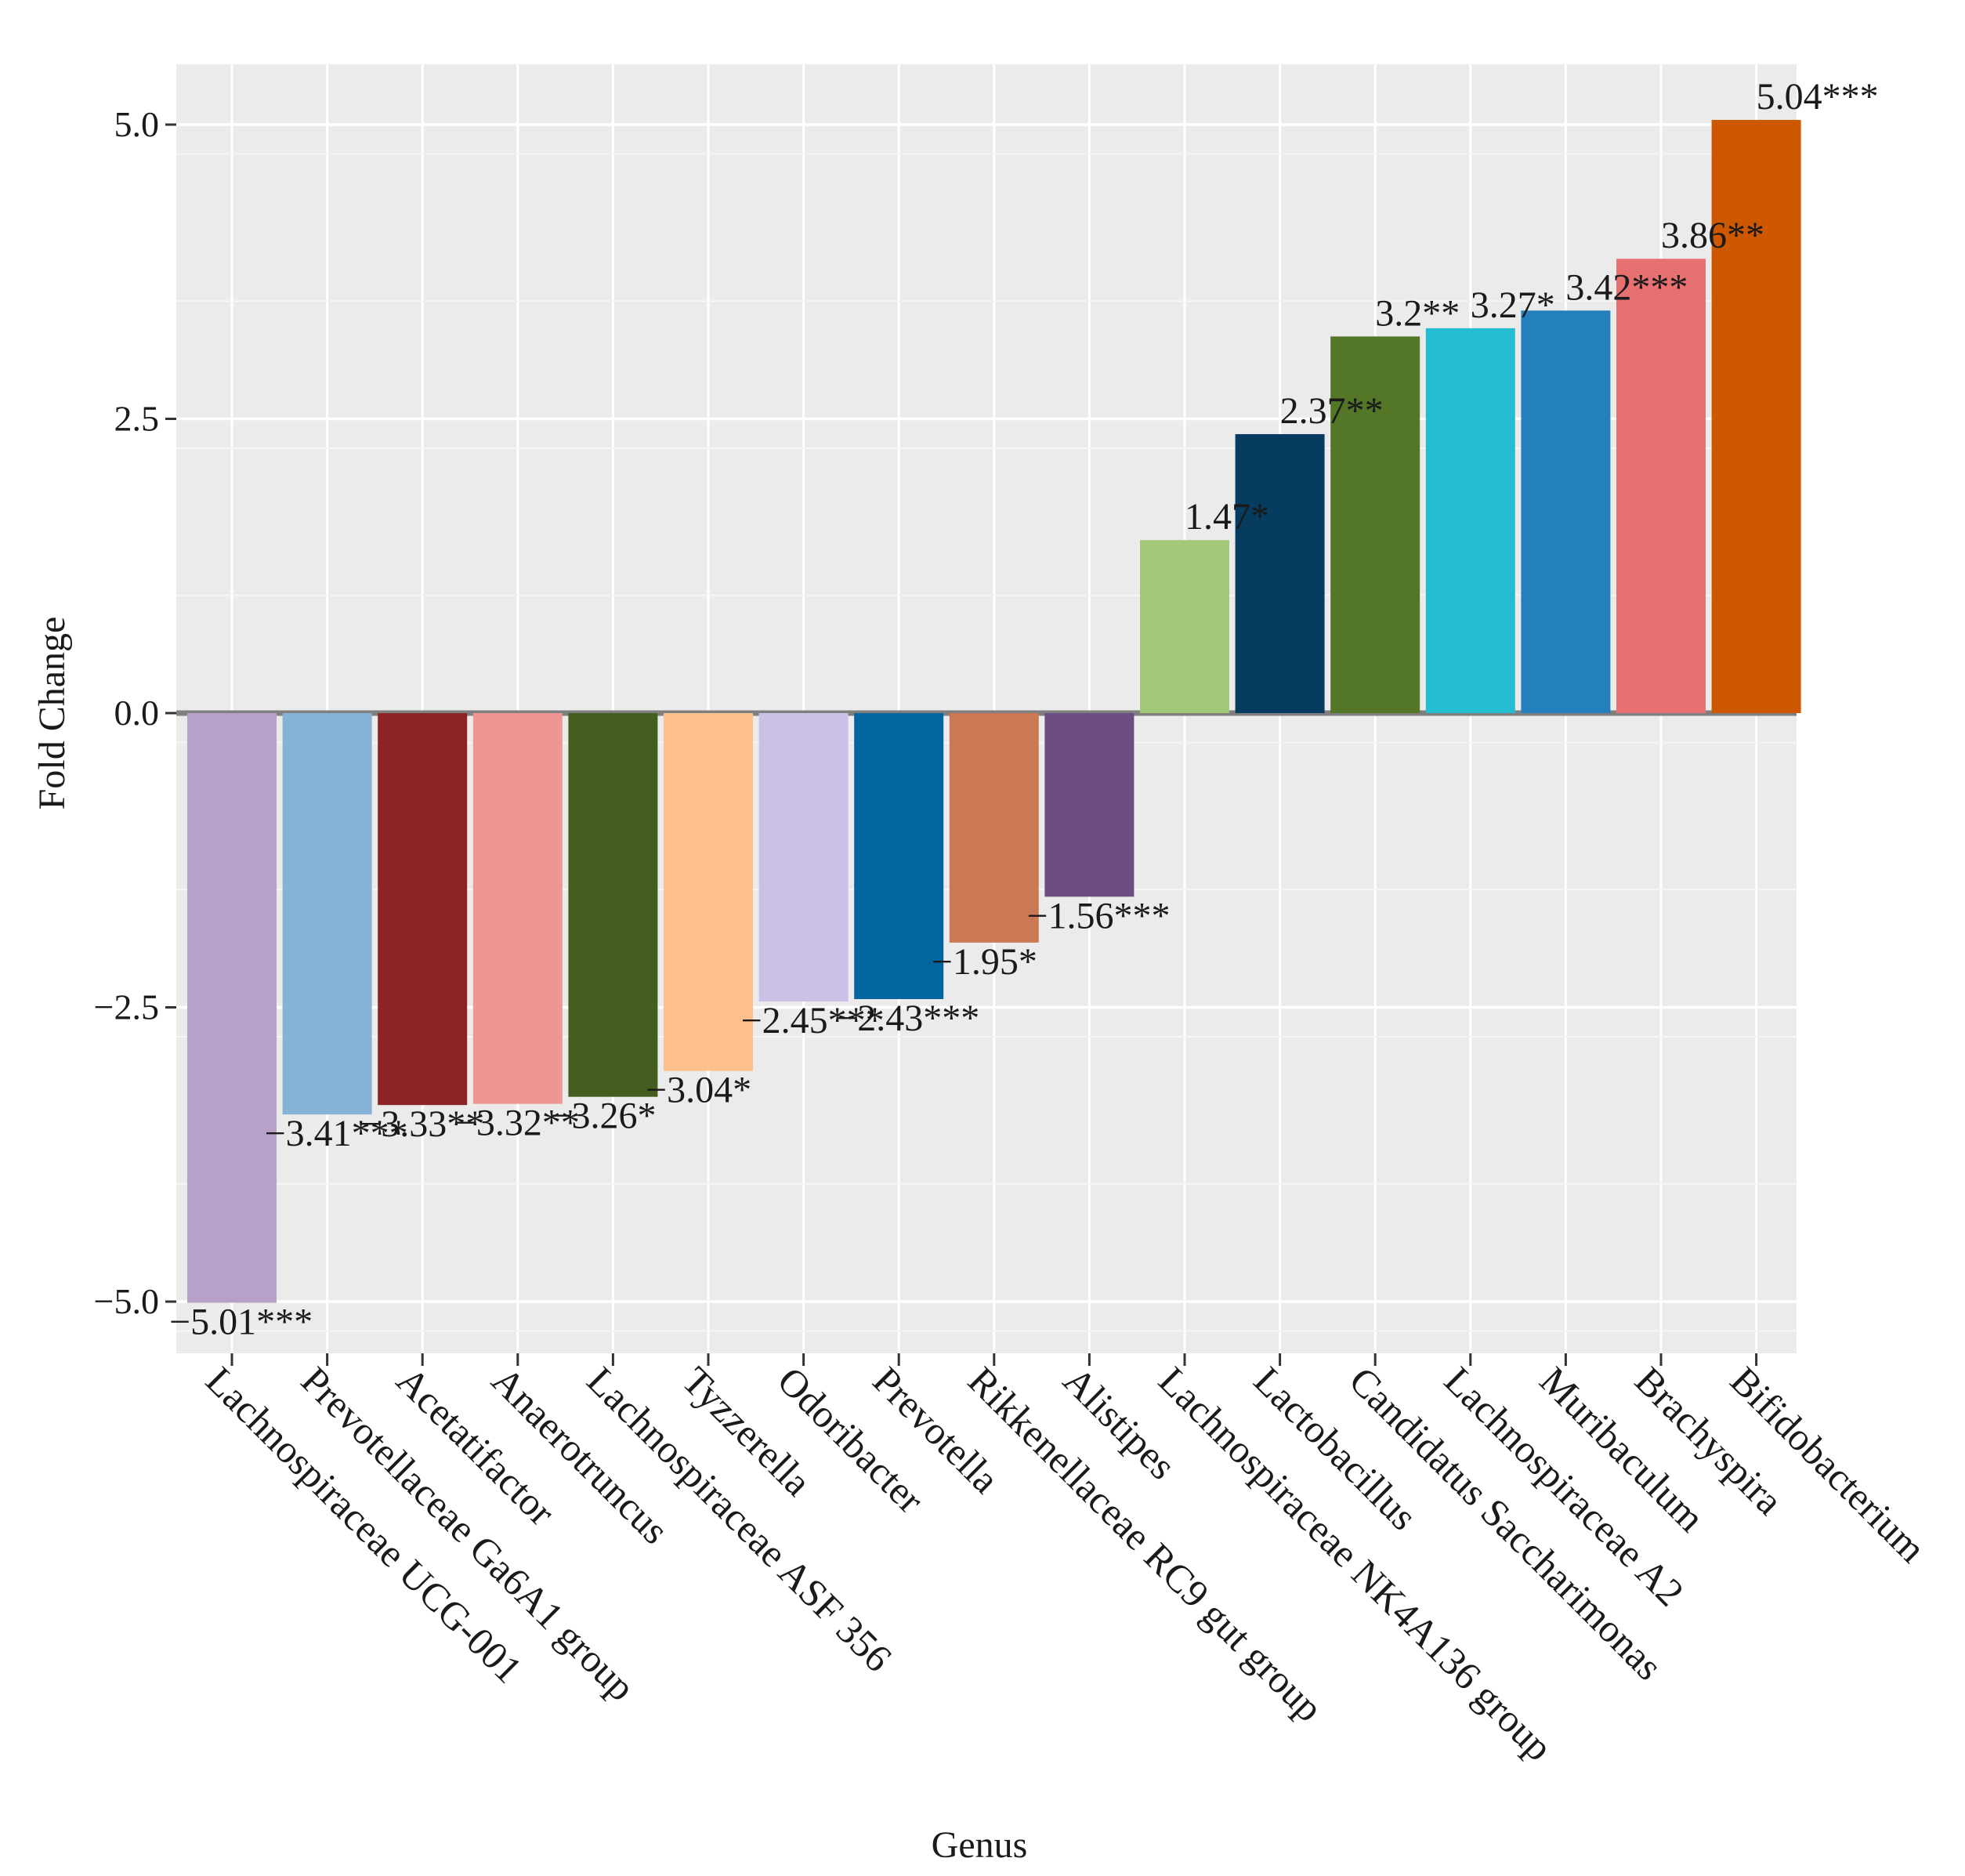  I want to click on data-label: 1.47*, so click(1227, 517).